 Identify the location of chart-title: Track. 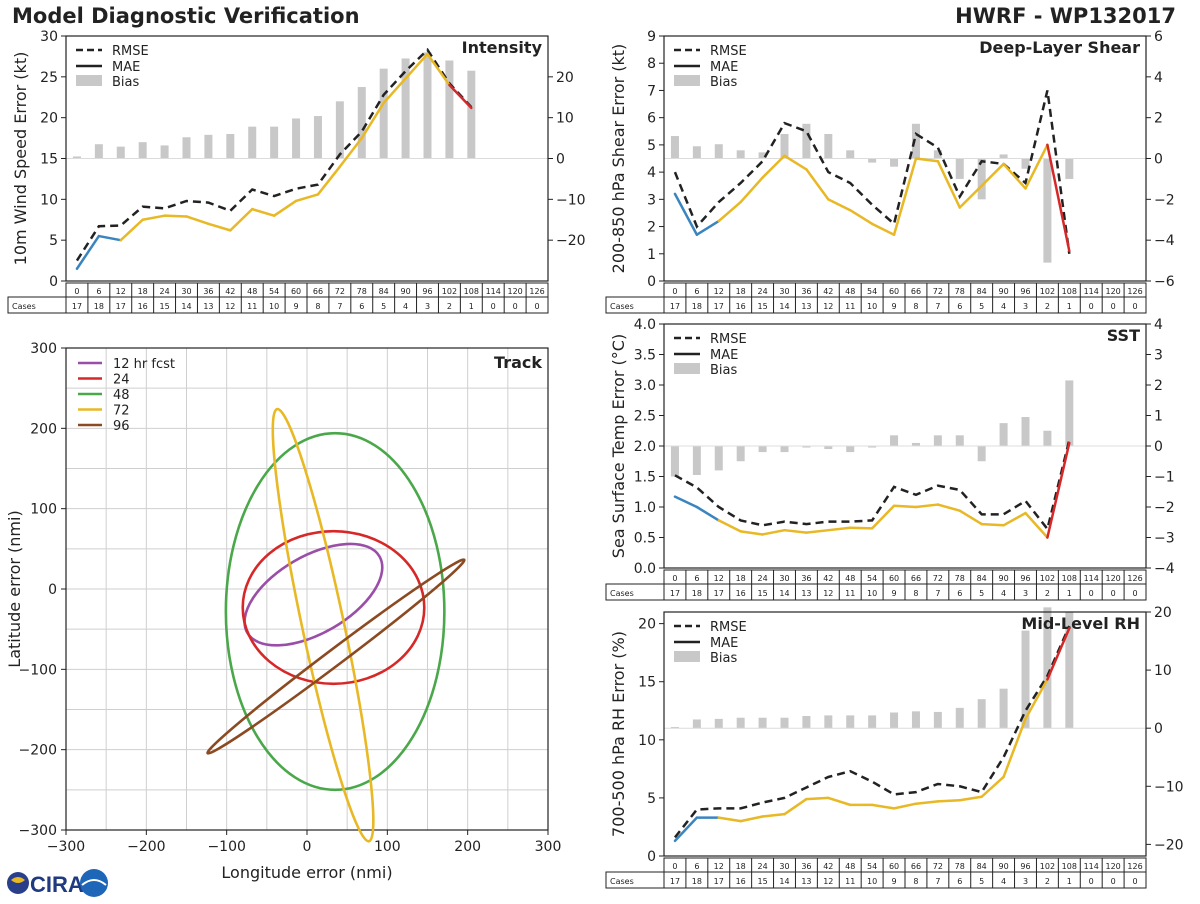
(518, 362).